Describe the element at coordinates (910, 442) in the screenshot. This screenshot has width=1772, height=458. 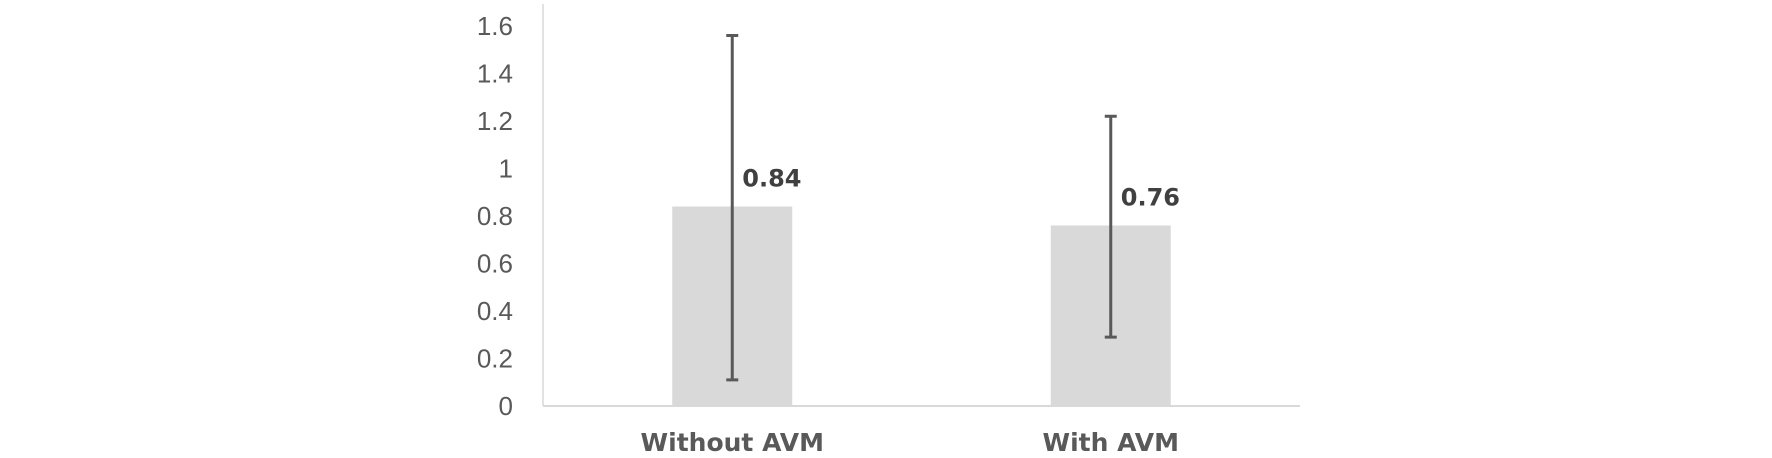
I see `category-labels-group: Without AVM With AVM` at that location.